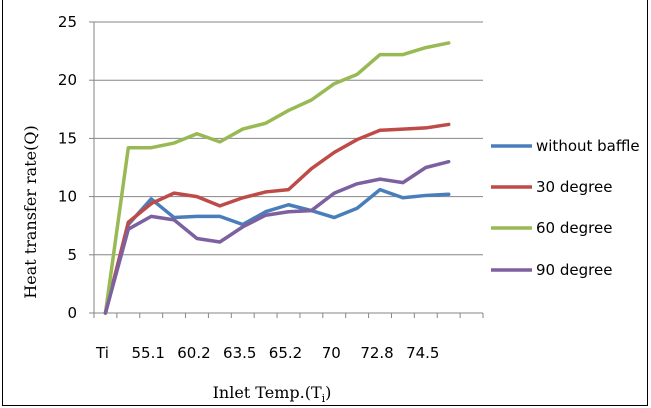 The width and height of the screenshot is (651, 408). What do you see at coordinates (102, 353) in the screenshot?
I see `x-tick-label: Ti` at bounding box center [102, 353].